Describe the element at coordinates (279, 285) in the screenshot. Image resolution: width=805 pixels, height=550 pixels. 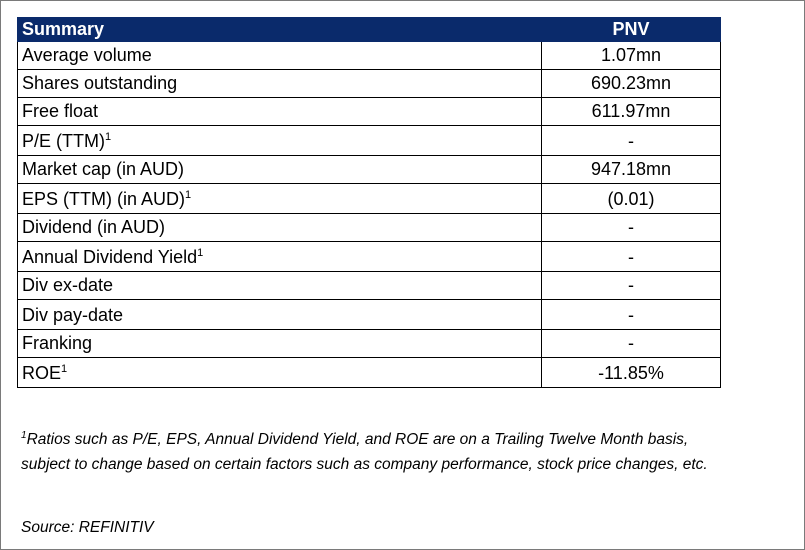
I see `row-label: Div ex-date` at that location.